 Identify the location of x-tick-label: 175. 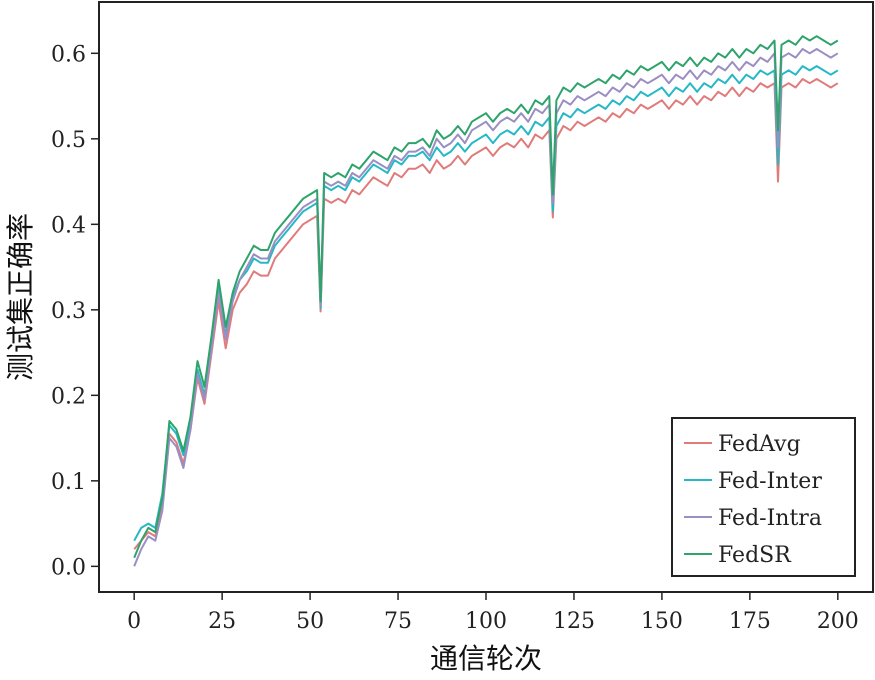
(750, 621).